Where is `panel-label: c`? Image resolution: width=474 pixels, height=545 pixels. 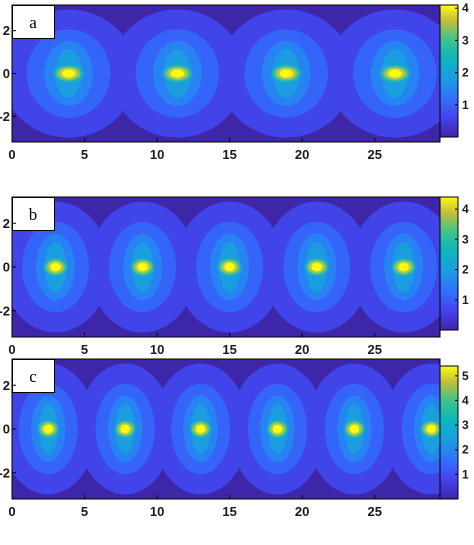
panel-label: c is located at coordinates (33, 376).